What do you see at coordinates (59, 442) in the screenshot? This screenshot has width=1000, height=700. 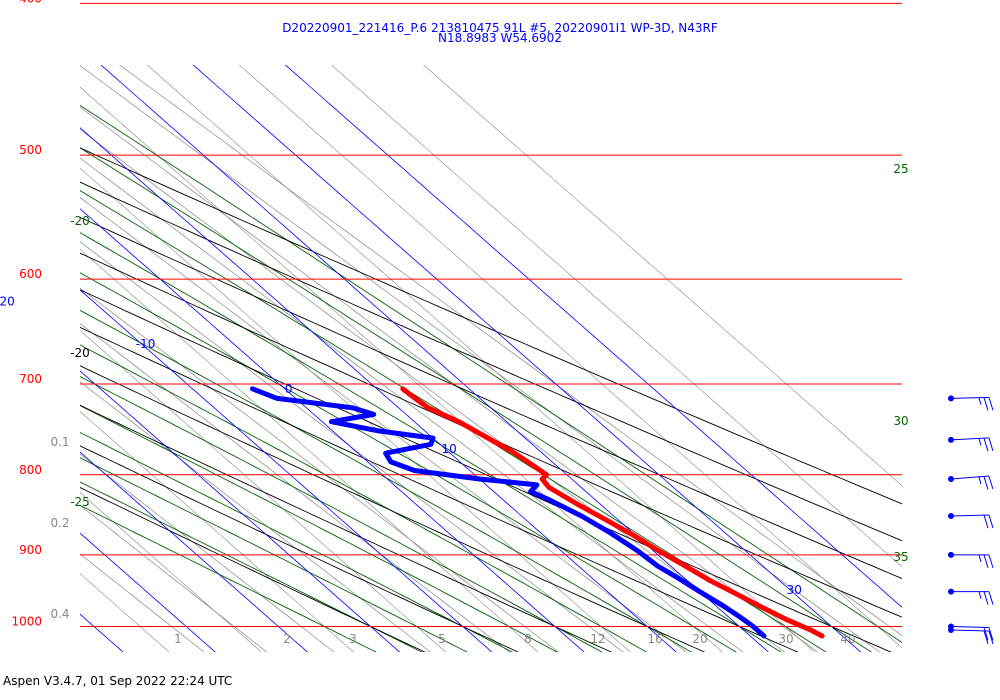 I see `mixing-ratio-label: 0.1` at bounding box center [59, 442].